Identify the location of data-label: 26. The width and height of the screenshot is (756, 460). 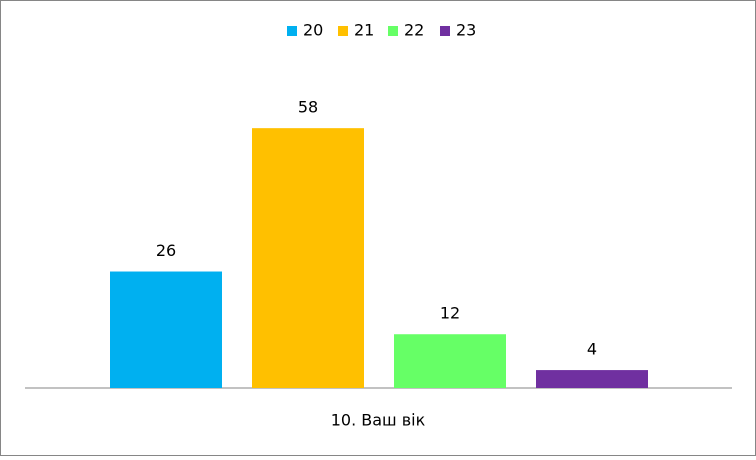
(166, 250).